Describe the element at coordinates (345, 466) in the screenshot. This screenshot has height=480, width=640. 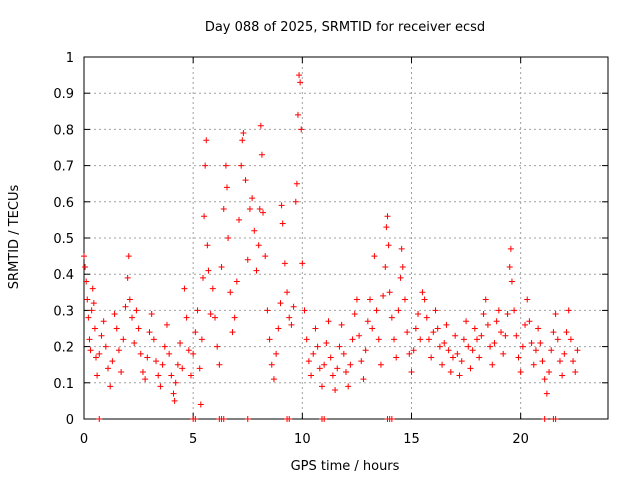
I see `x-axis-label: GPS time / hours` at that location.